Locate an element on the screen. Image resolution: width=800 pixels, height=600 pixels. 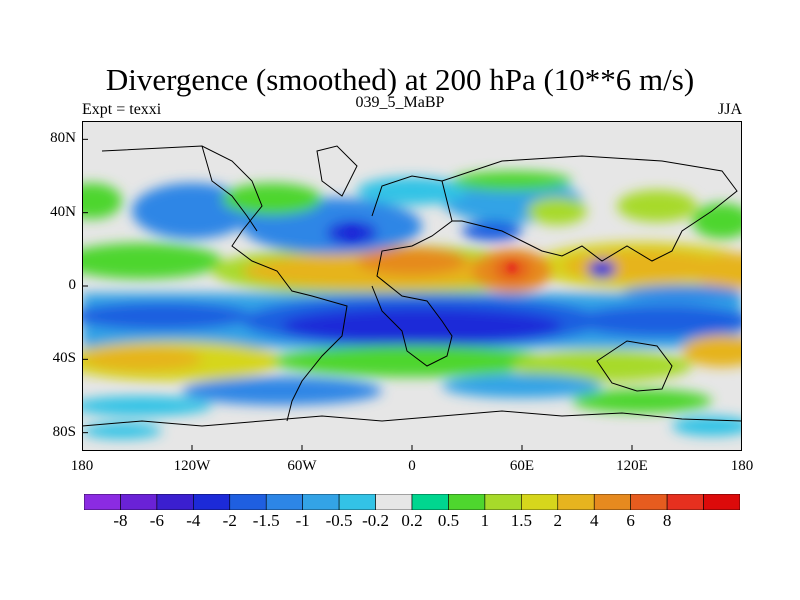
colorbar-label: 0.5 is located at coordinates (448, 520).